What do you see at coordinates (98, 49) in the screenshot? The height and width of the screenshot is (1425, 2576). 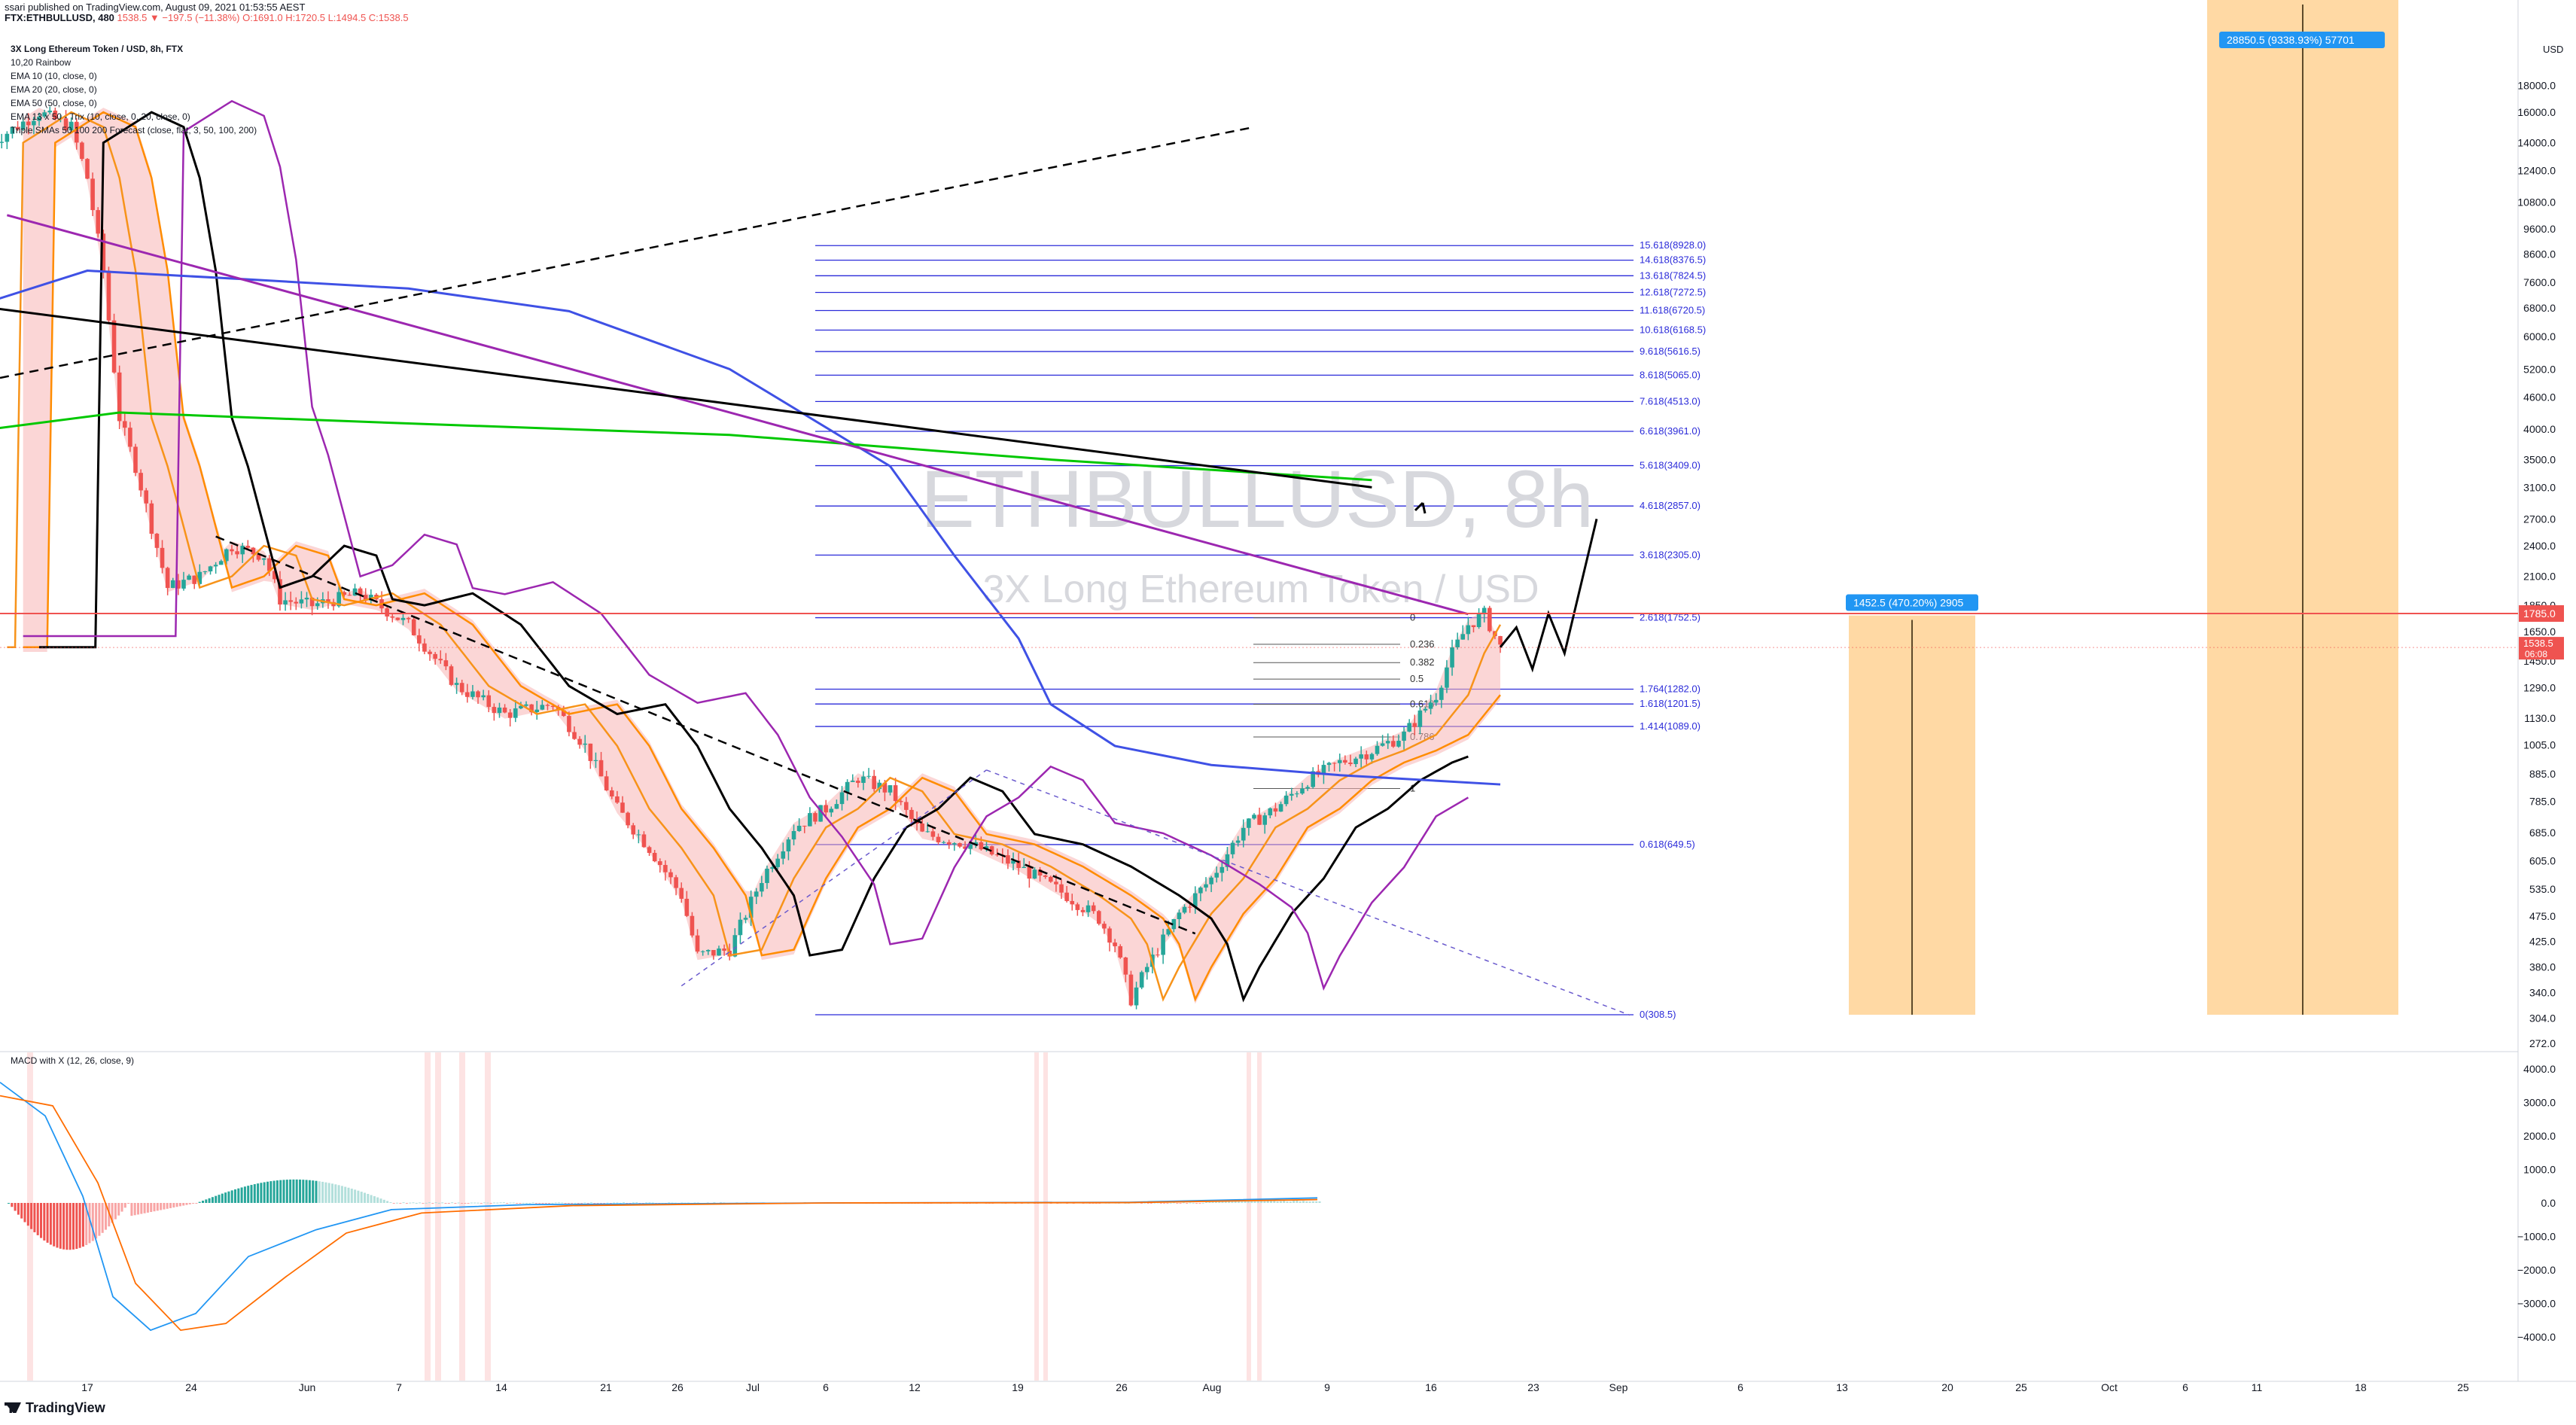 I see `chart-title: 3X Long Ethereum Token / USD, 8h, FTX` at bounding box center [98, 49].